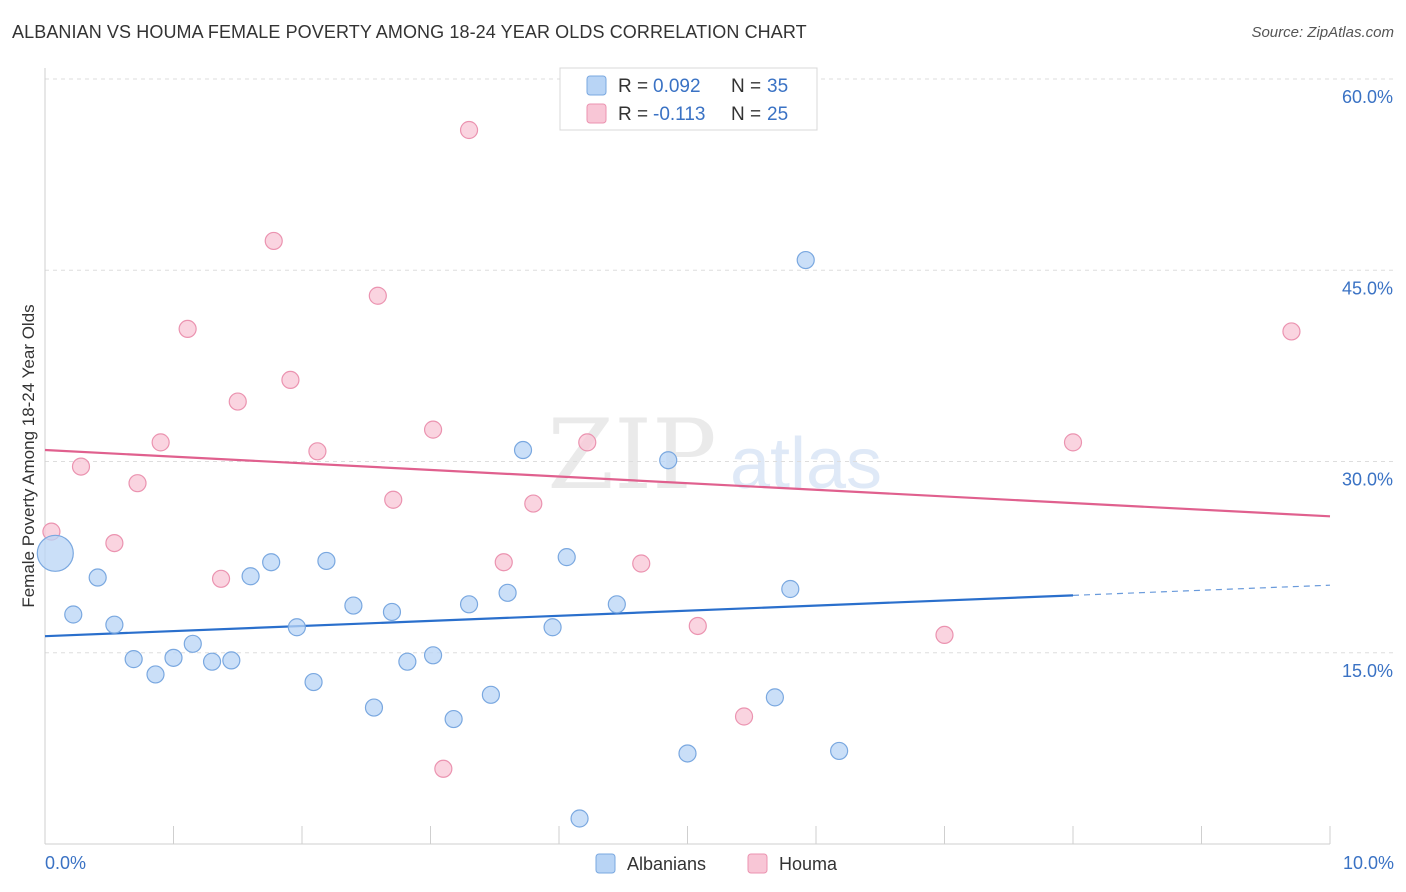 The height and width of the screenshot is (892, 1406). What do you see at coordinates (635, 86) in the screenshot?
I see `albanians-r-label: R =` at bounding box center [635, 86].